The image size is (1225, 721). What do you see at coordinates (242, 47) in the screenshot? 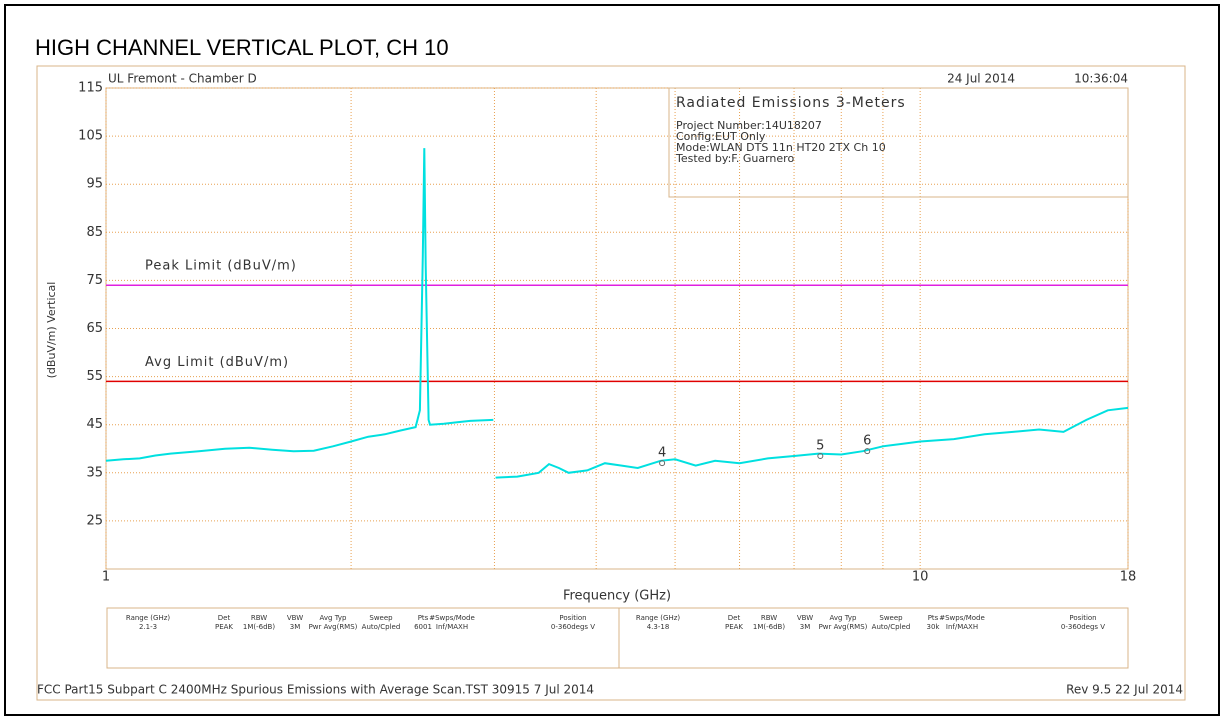
I see `title: HIGH CHANNEL VERTICAL PLOT, CH 10` at bounding box center [242, 47].